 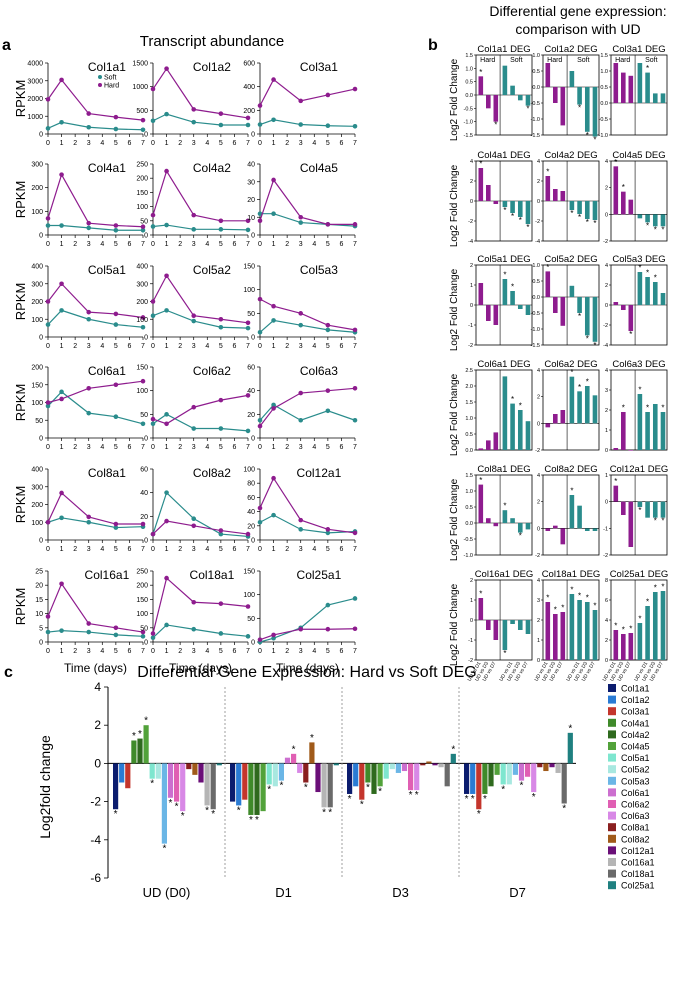 I want to click on bar-col6a1, so click(x=521, y=772).